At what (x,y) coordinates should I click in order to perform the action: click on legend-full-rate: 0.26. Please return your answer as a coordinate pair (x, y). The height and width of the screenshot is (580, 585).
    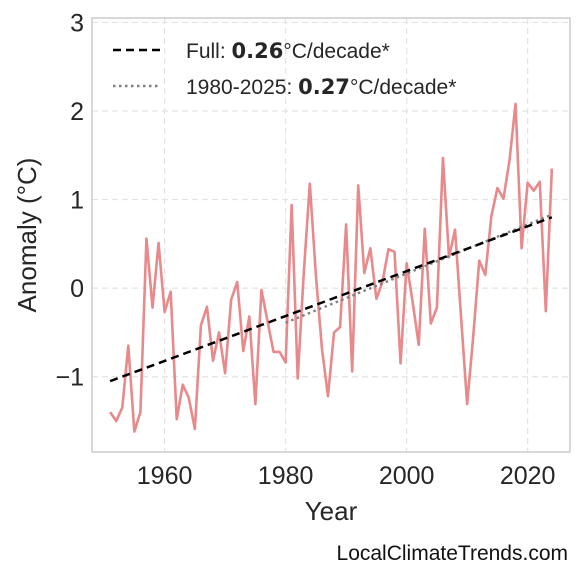
    Looking at the image, I should click on (258, 51).